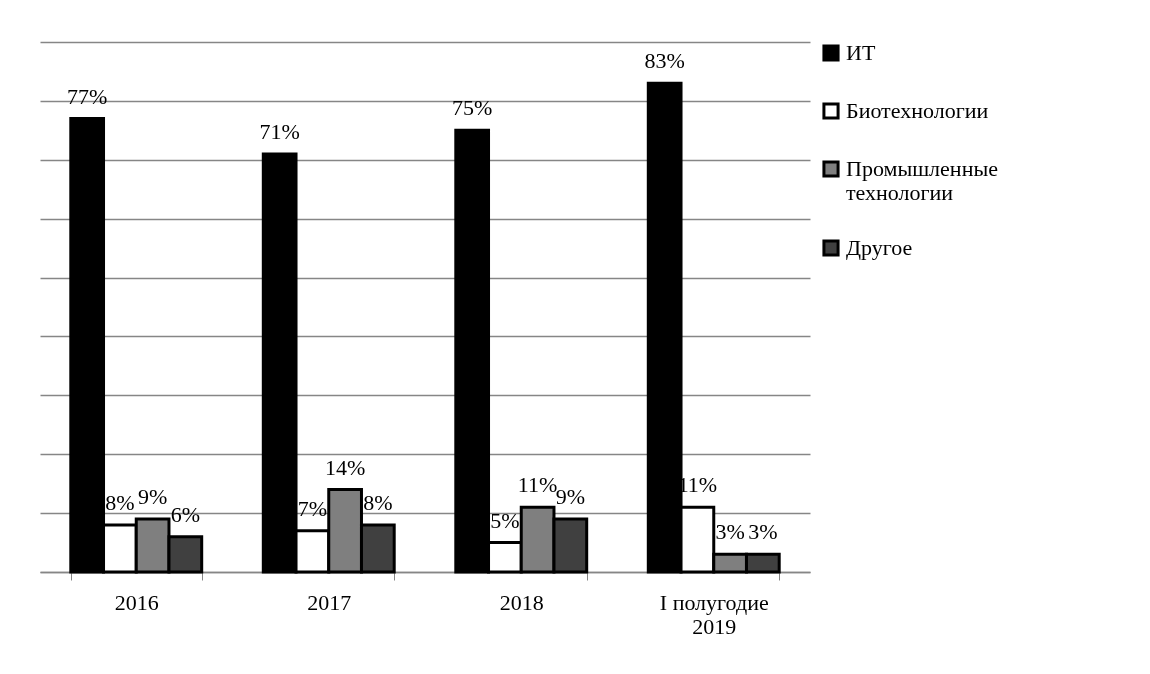  Describe the element at coordinates (472, 108) in the screenshot. I see `data-label: 75%` at that location.